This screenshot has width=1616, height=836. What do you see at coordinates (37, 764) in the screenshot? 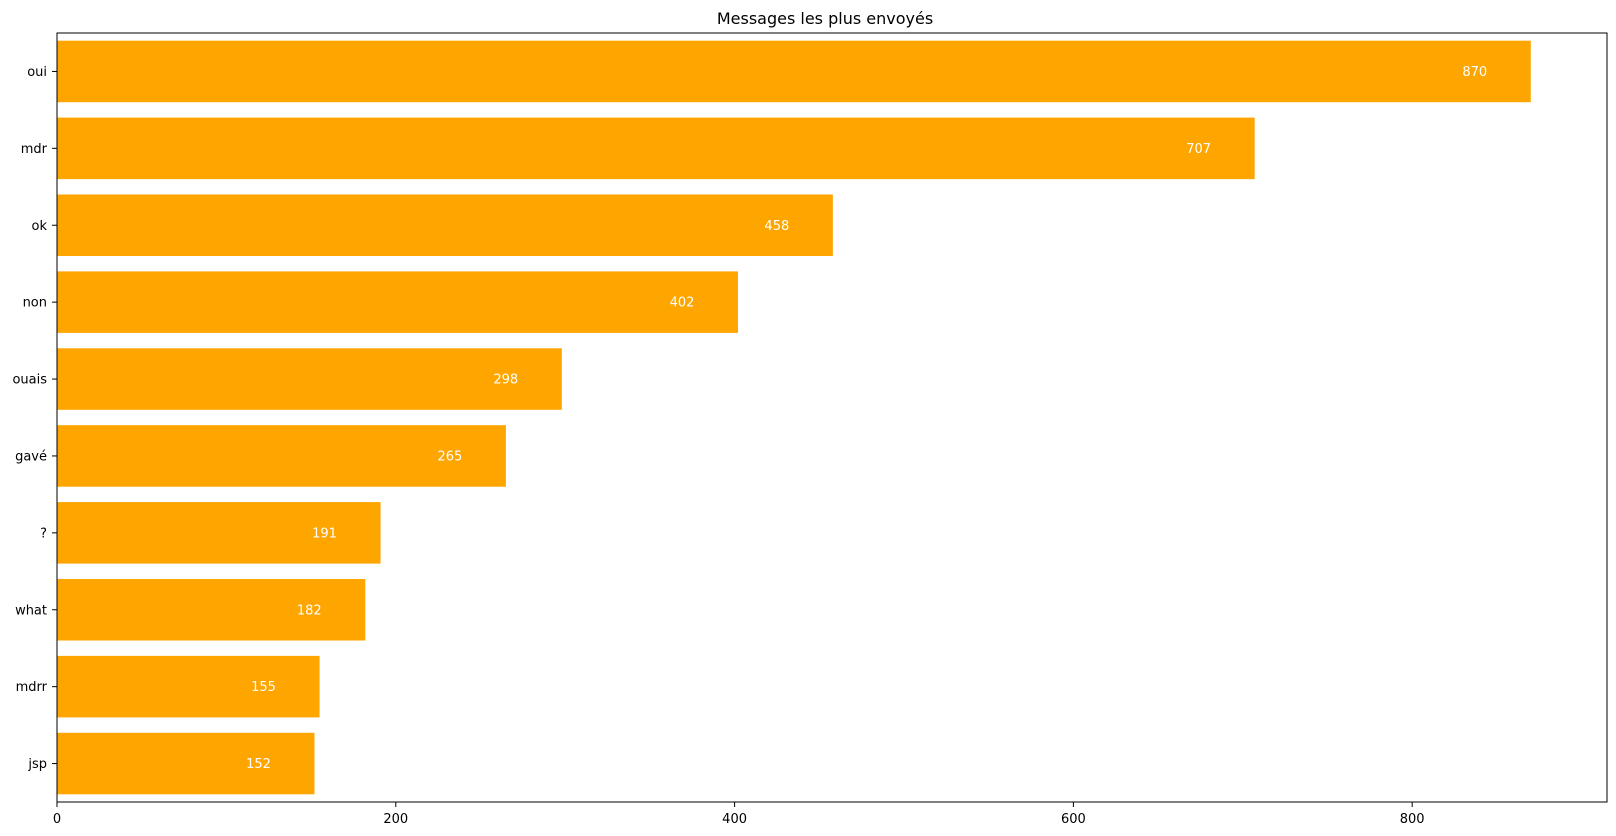
I see `y-tick-label-9: jsp` at bounding box center [37, 764].